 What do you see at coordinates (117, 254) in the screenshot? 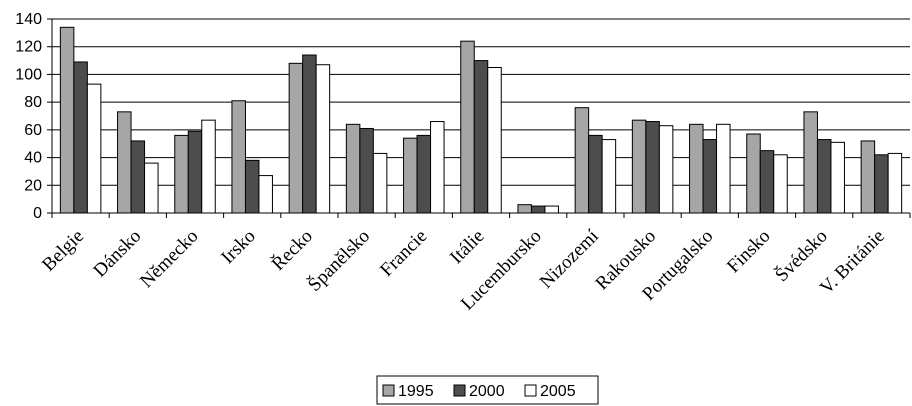
I see `x-tick-label-dansko: Dánsko` at bounding box center [117, 254].